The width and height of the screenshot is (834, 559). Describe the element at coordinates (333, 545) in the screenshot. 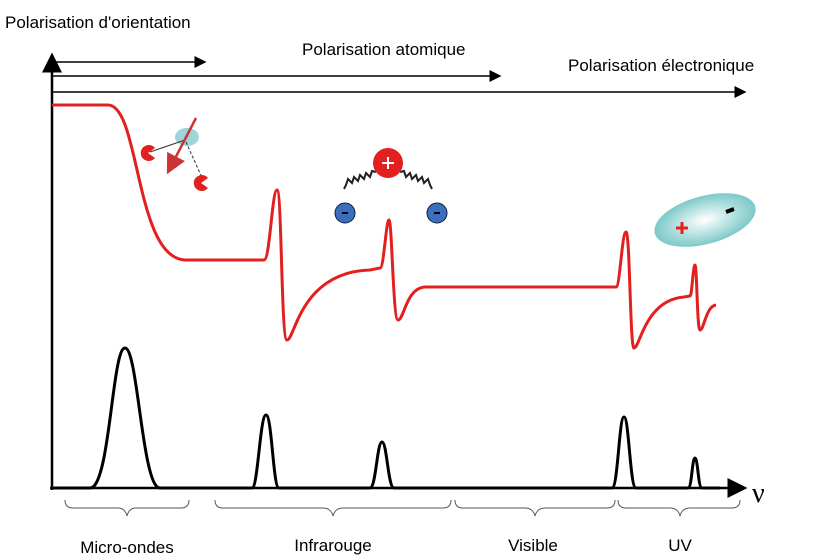

I see `region-label: Infrarouge` at that location.